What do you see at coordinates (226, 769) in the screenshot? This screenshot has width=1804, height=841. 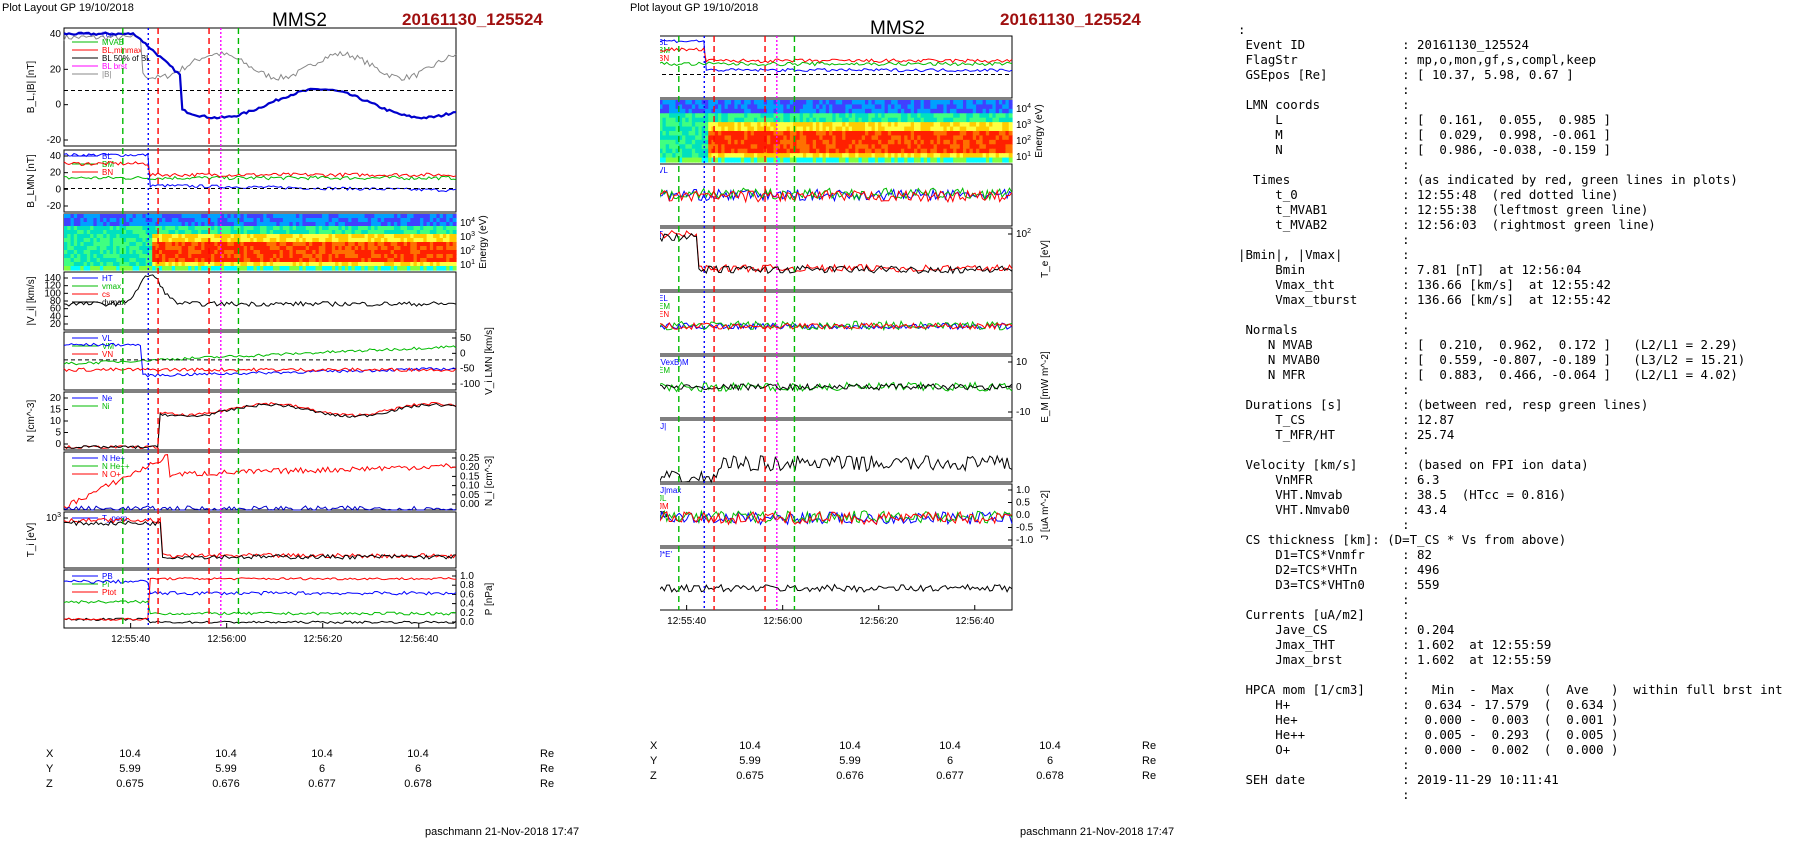 I see `position-value: 5.99` at bounding box center [226, 769].